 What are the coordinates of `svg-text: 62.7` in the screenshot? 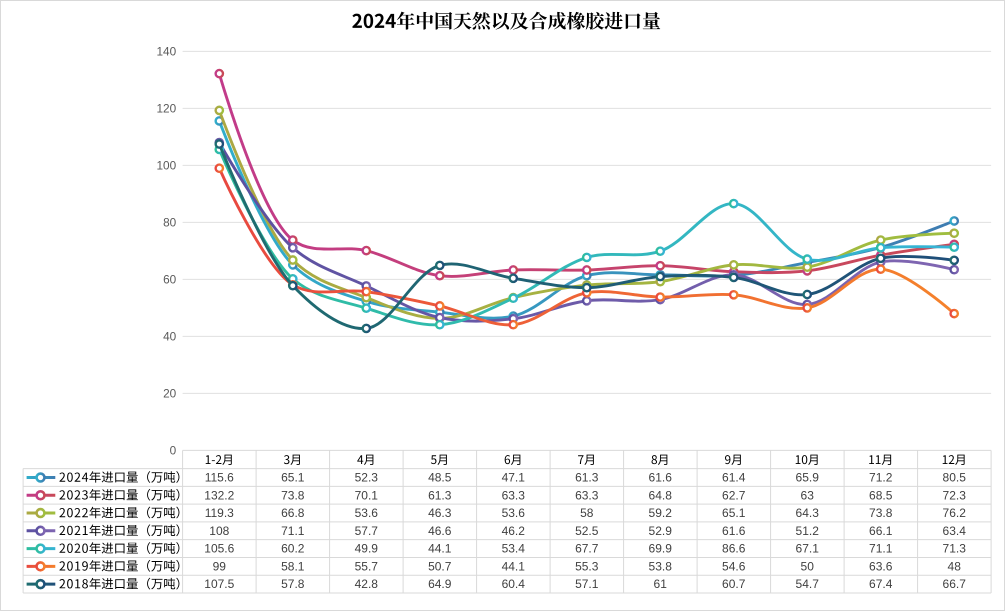 It's located at (734, 495).